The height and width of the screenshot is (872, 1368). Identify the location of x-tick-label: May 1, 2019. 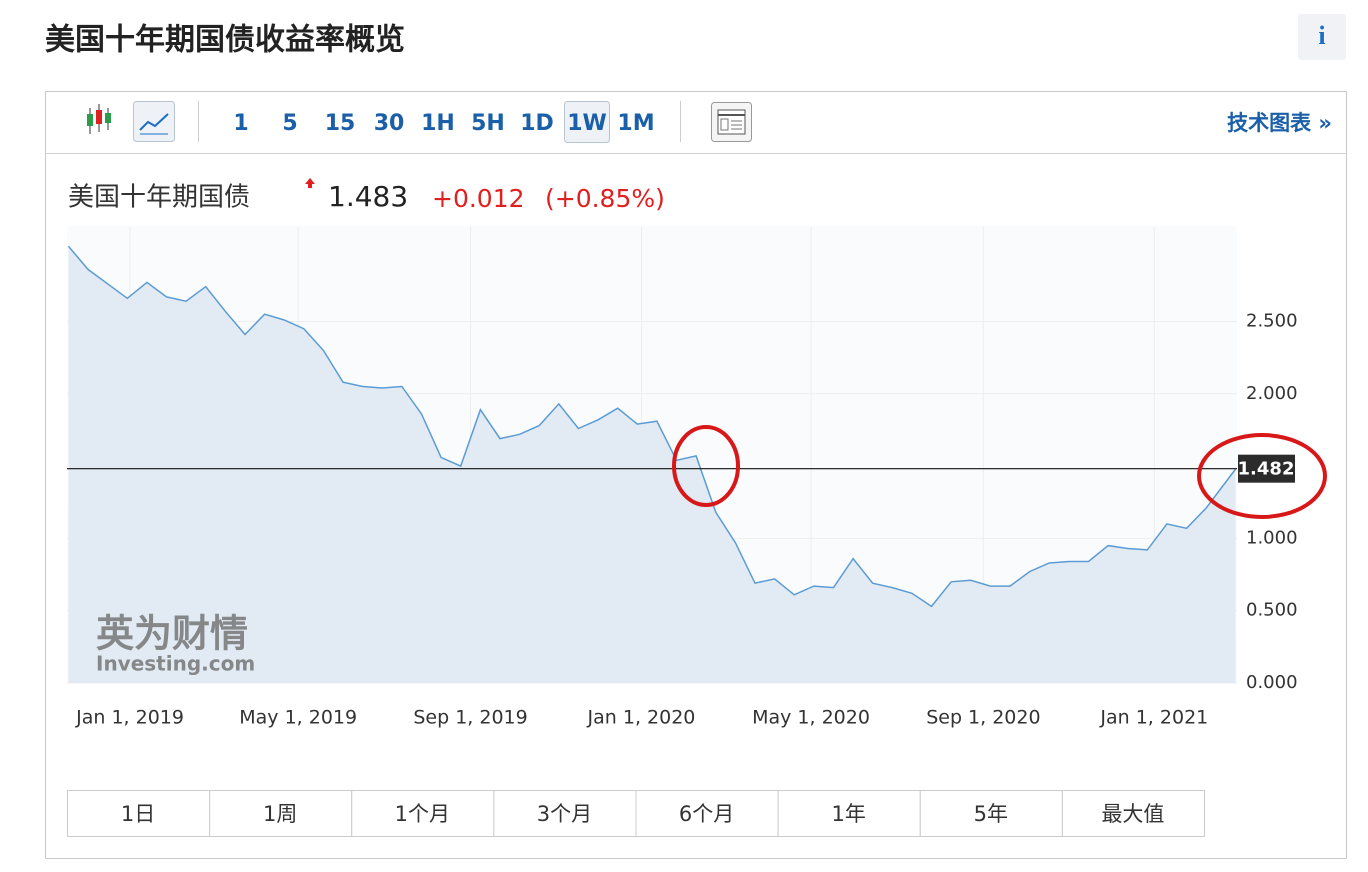
(298, 718).